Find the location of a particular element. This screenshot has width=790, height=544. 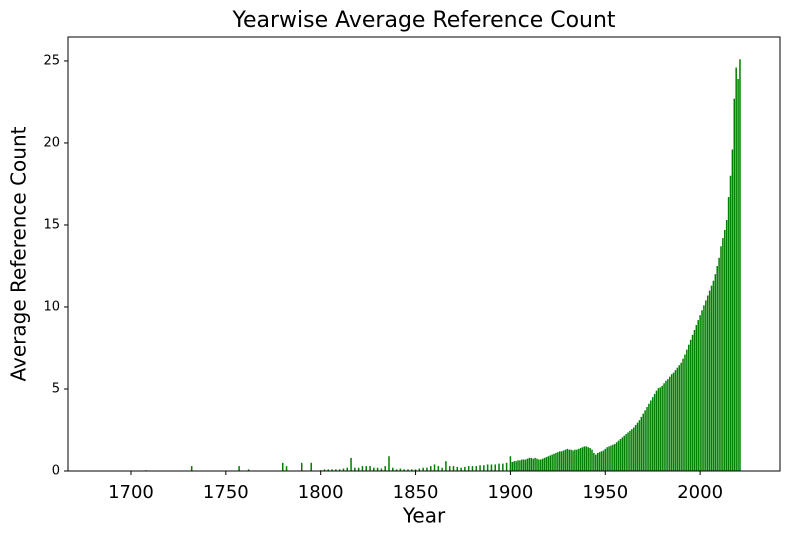

y-tick-label: 10 is located at coordinates (51, 306).